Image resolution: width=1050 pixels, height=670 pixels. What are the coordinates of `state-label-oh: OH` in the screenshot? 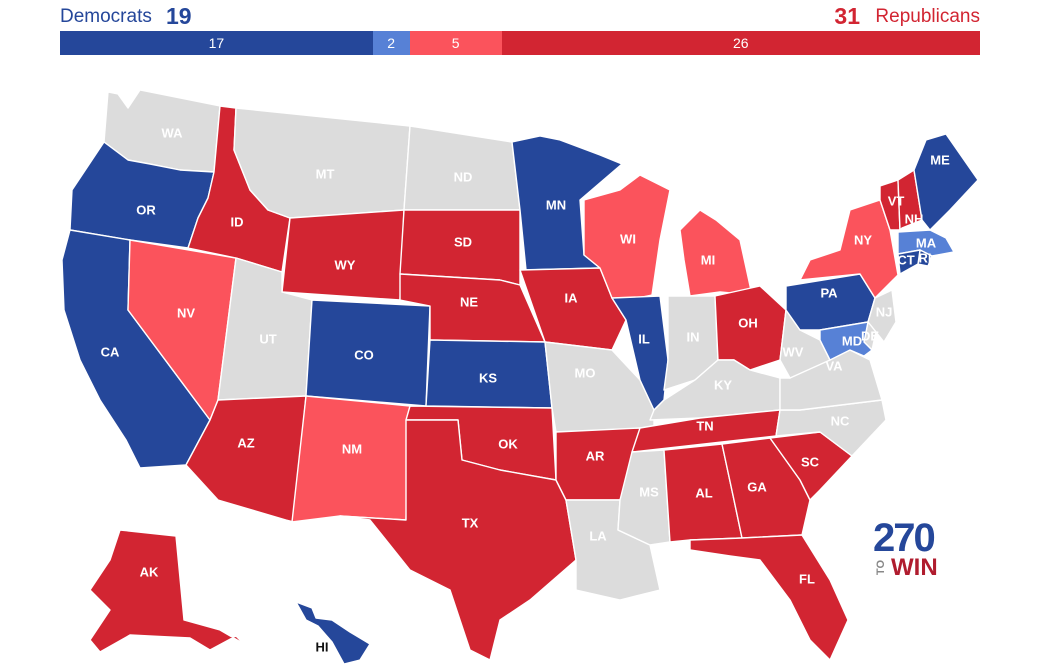 It's located at (748, 322).